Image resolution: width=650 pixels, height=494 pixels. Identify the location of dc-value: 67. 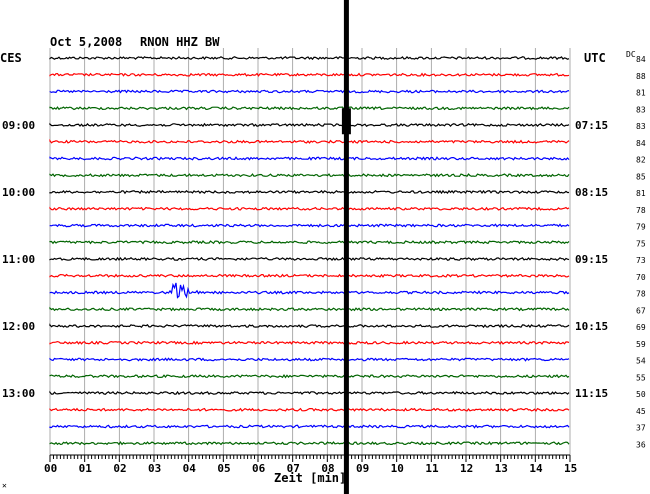
(641, 310).